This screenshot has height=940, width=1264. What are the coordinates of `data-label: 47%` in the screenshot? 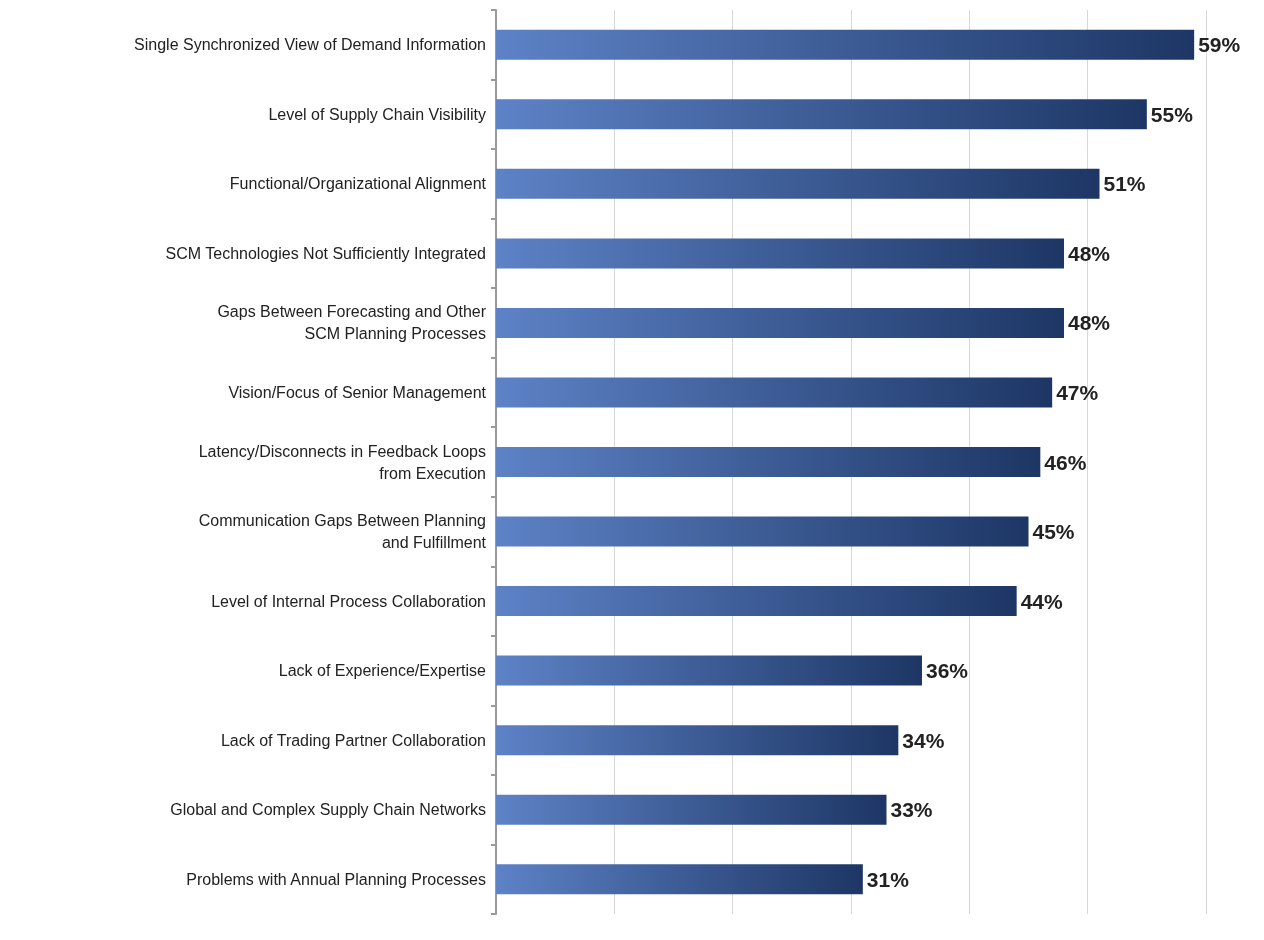 It's located at (1077, 392).